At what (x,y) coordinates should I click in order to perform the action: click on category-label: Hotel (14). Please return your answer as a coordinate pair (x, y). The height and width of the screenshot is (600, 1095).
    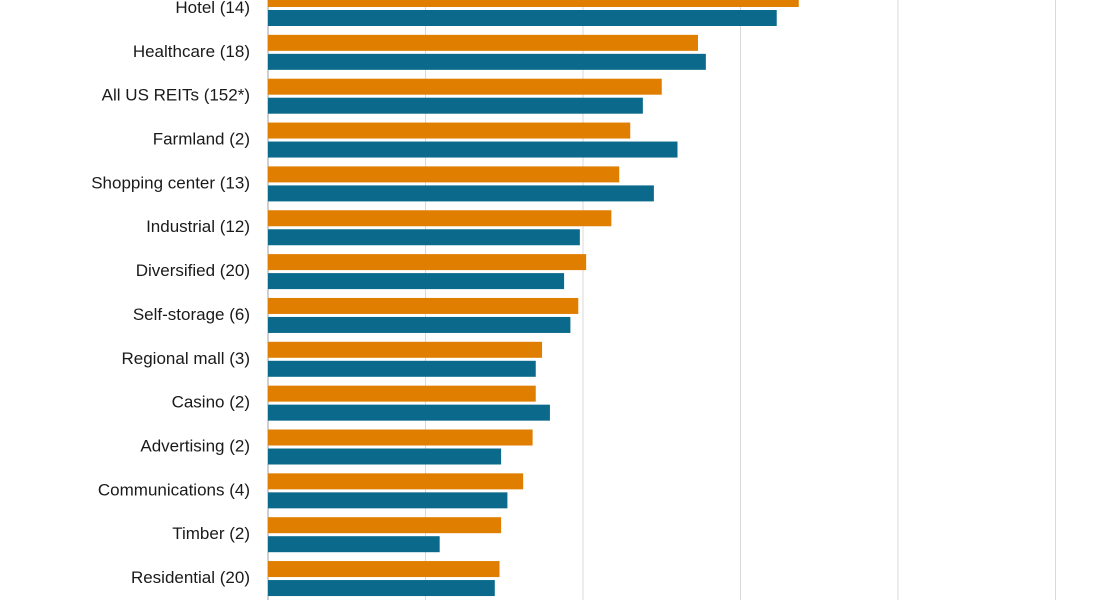
    Looking at the image, I should click on (212, 8).